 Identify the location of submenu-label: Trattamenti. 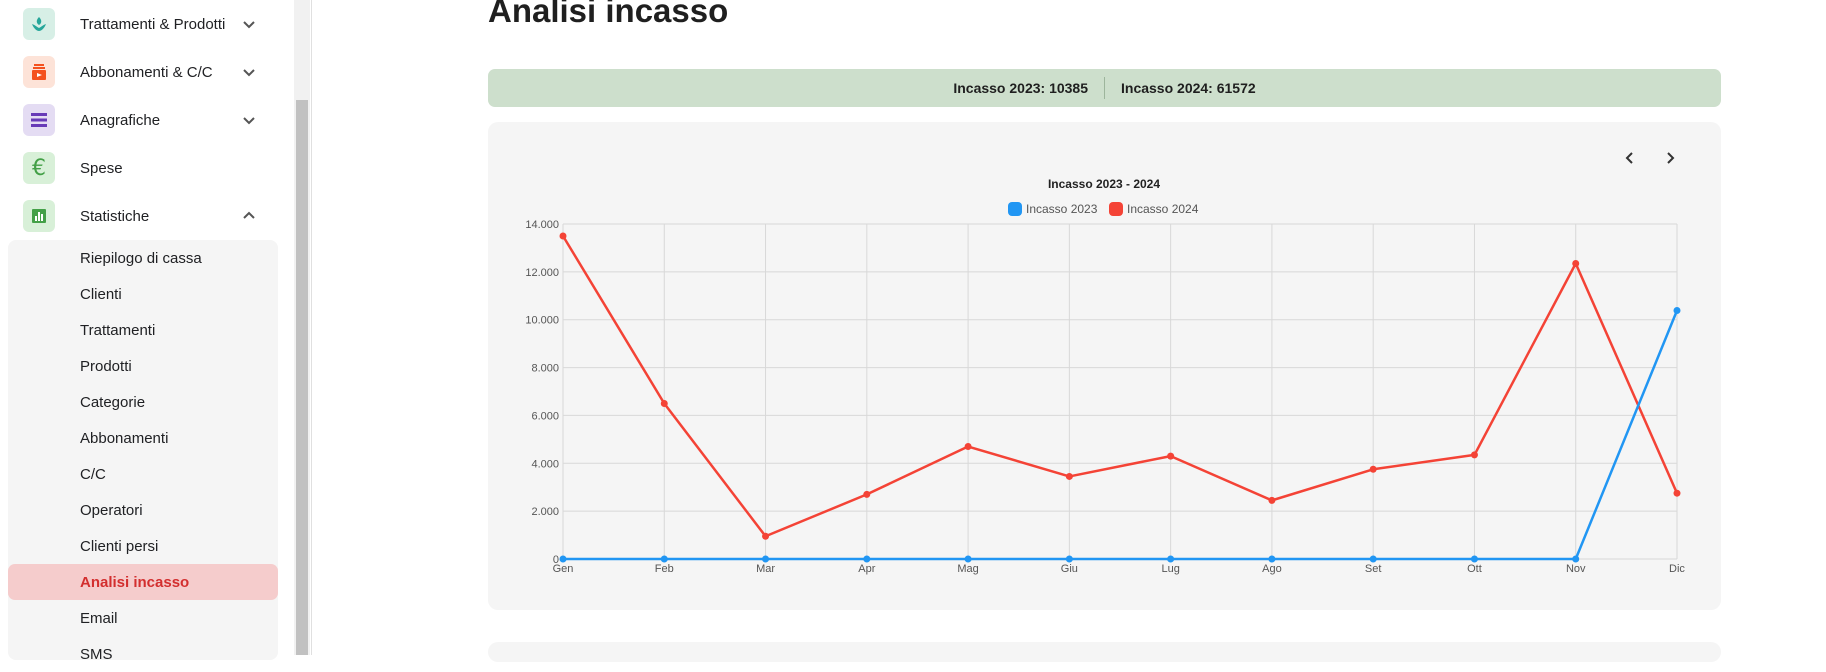
(118, 330).